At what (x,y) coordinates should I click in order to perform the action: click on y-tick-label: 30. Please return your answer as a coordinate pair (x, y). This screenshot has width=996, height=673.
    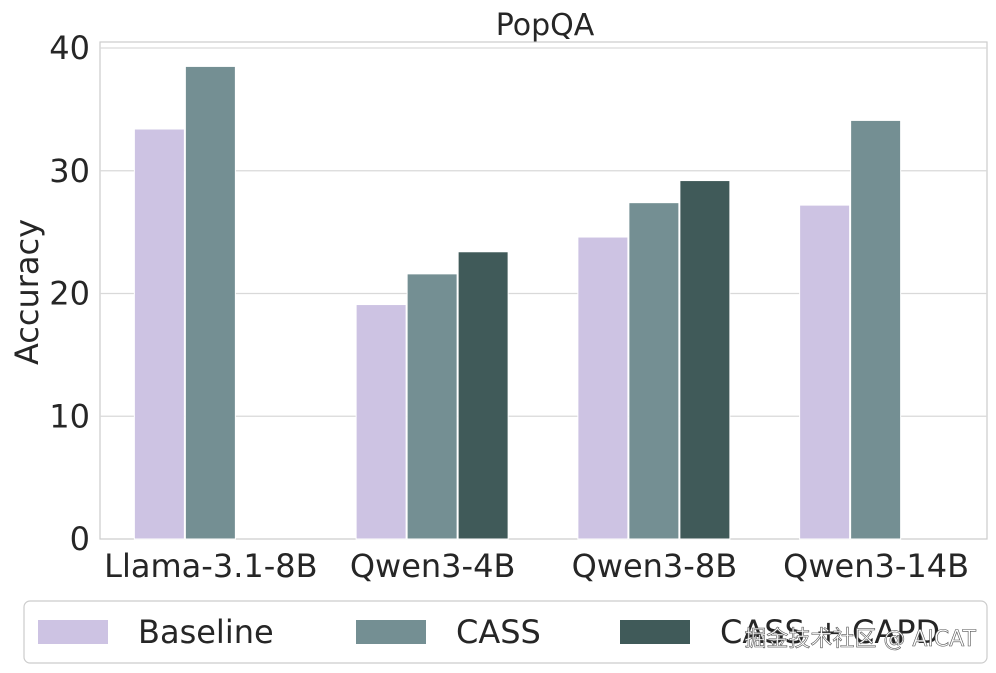
    Looking at the image, I should click on (69, 171).